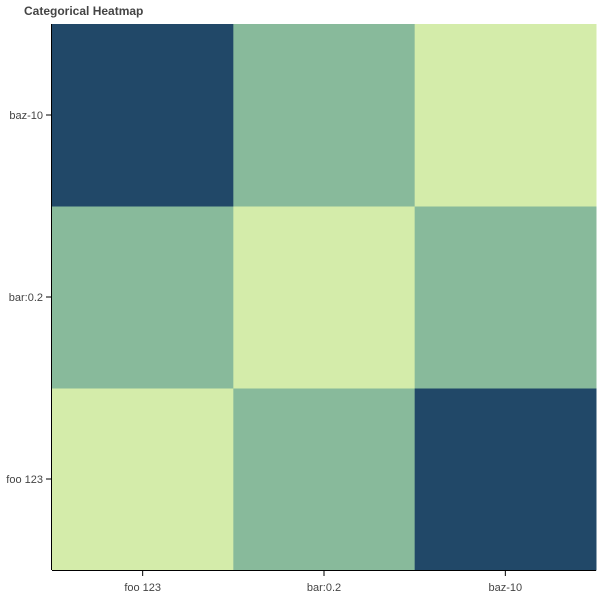 The image size is (600, 600). Describe the element at coordinates (324, 588) in the screenshot. I see `x-tick-label: bar:0.2` at that location.